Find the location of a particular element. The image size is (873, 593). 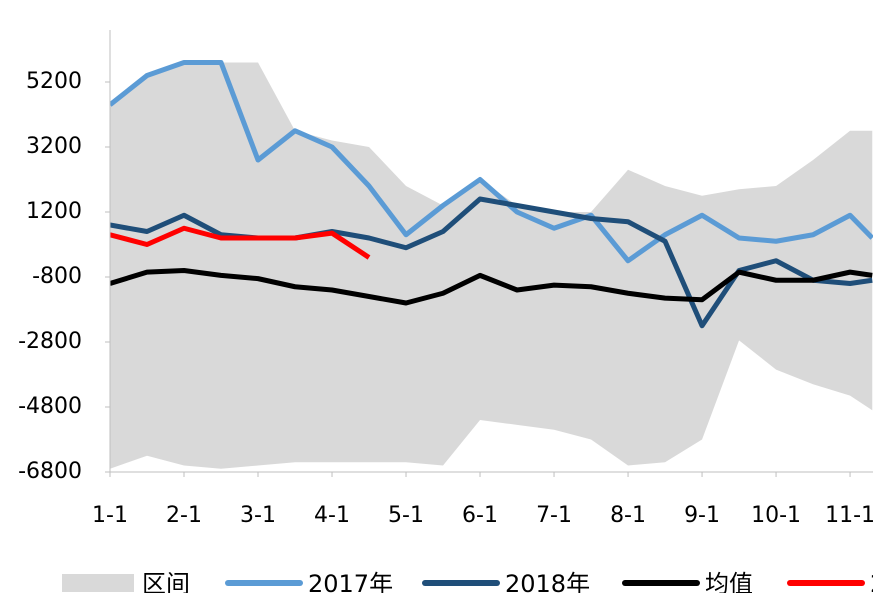

y-tick-label: 5200 is located at coordinates (54, 81).